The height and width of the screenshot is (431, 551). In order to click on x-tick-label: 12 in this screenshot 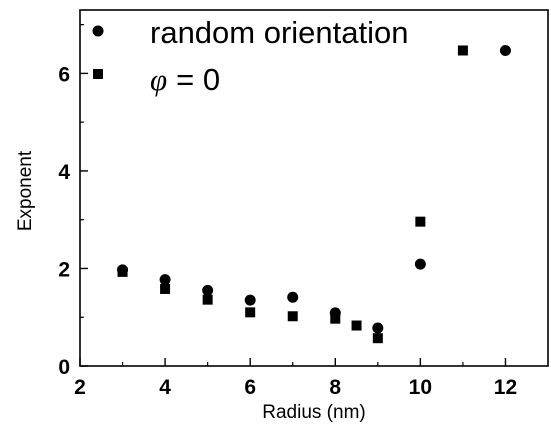, I will do `click(505, 387)`.